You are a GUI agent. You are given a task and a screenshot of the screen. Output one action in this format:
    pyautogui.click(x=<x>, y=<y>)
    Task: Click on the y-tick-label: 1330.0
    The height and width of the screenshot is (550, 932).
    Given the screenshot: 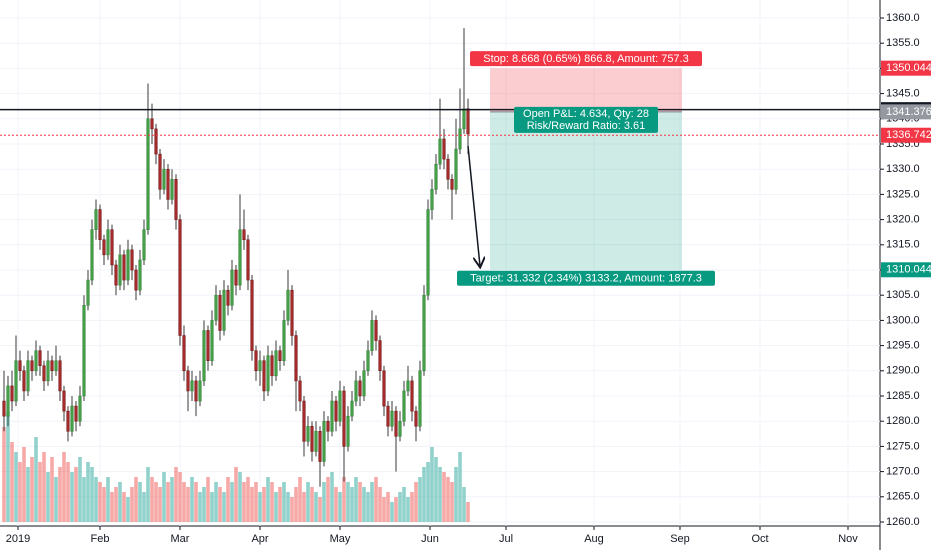 What is the action you would take?
    pyautogui.click(x=903, y=169)
    